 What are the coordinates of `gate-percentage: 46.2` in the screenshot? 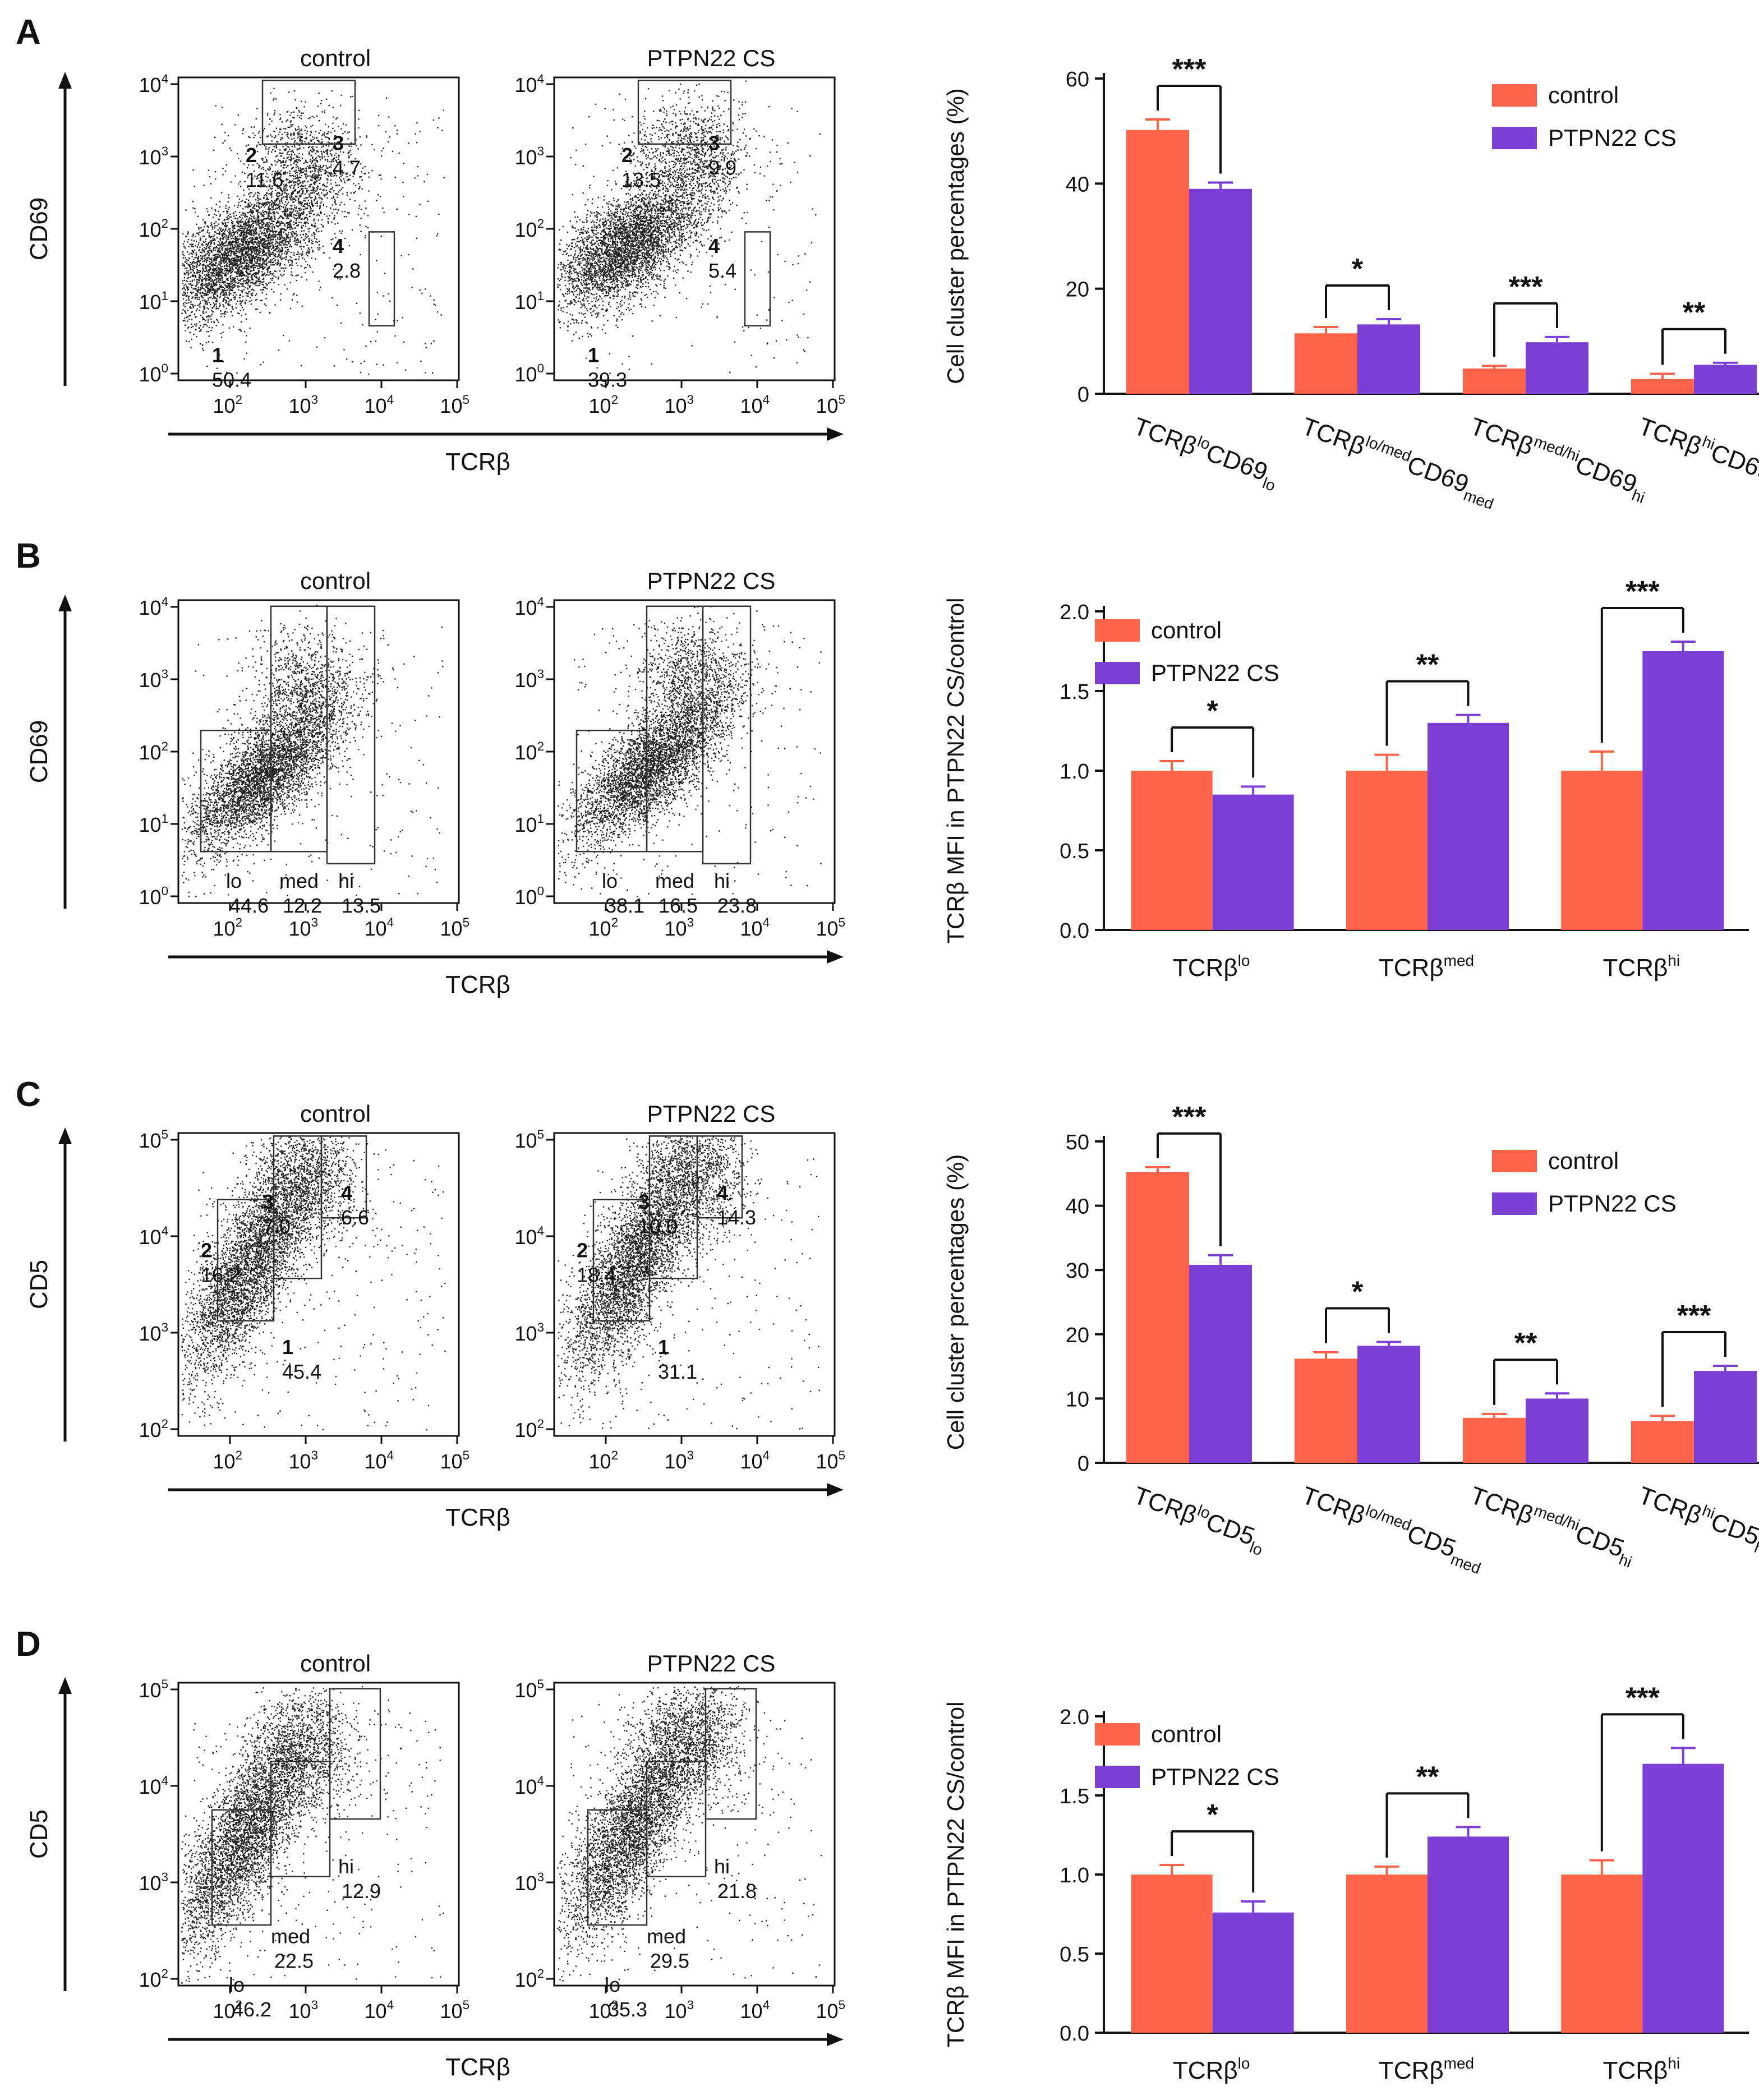 It's located at (251, 2010).